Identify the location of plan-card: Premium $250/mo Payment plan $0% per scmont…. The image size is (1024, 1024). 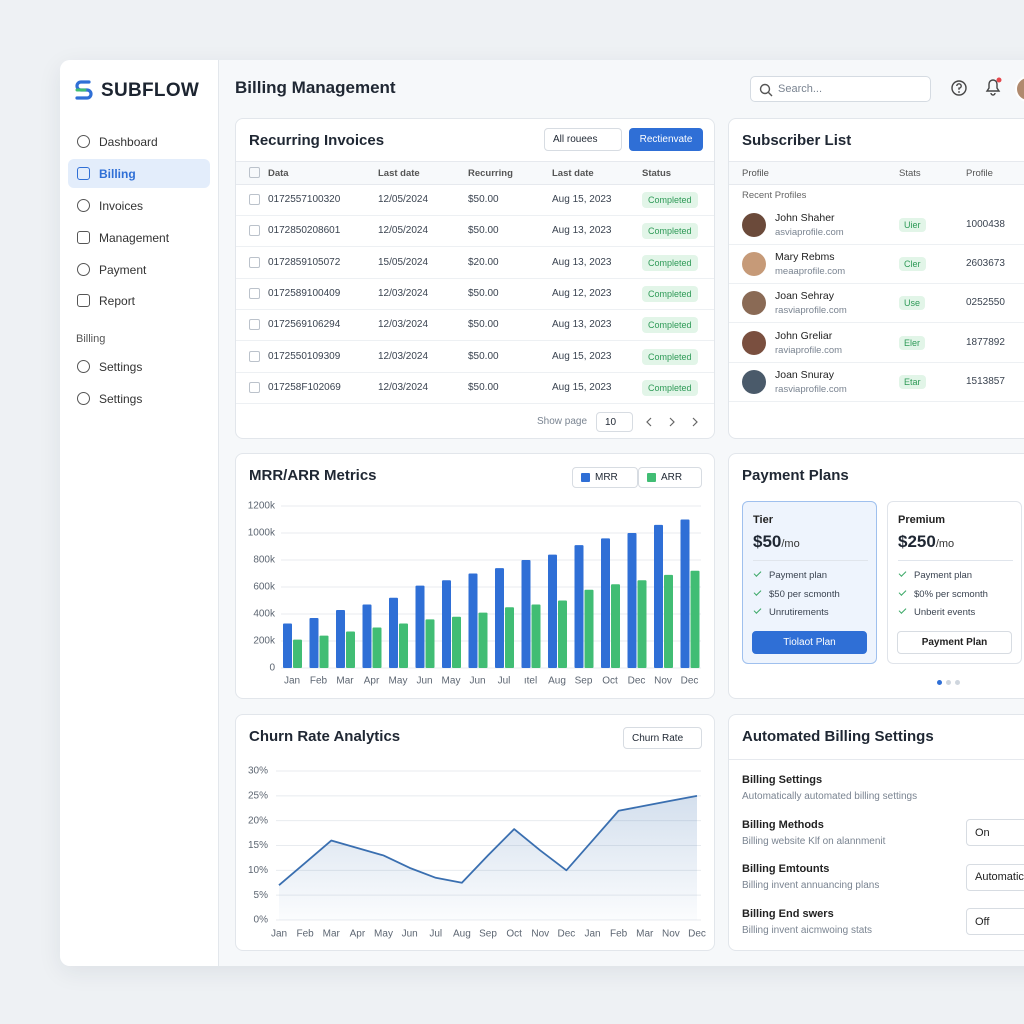
(954, 582).